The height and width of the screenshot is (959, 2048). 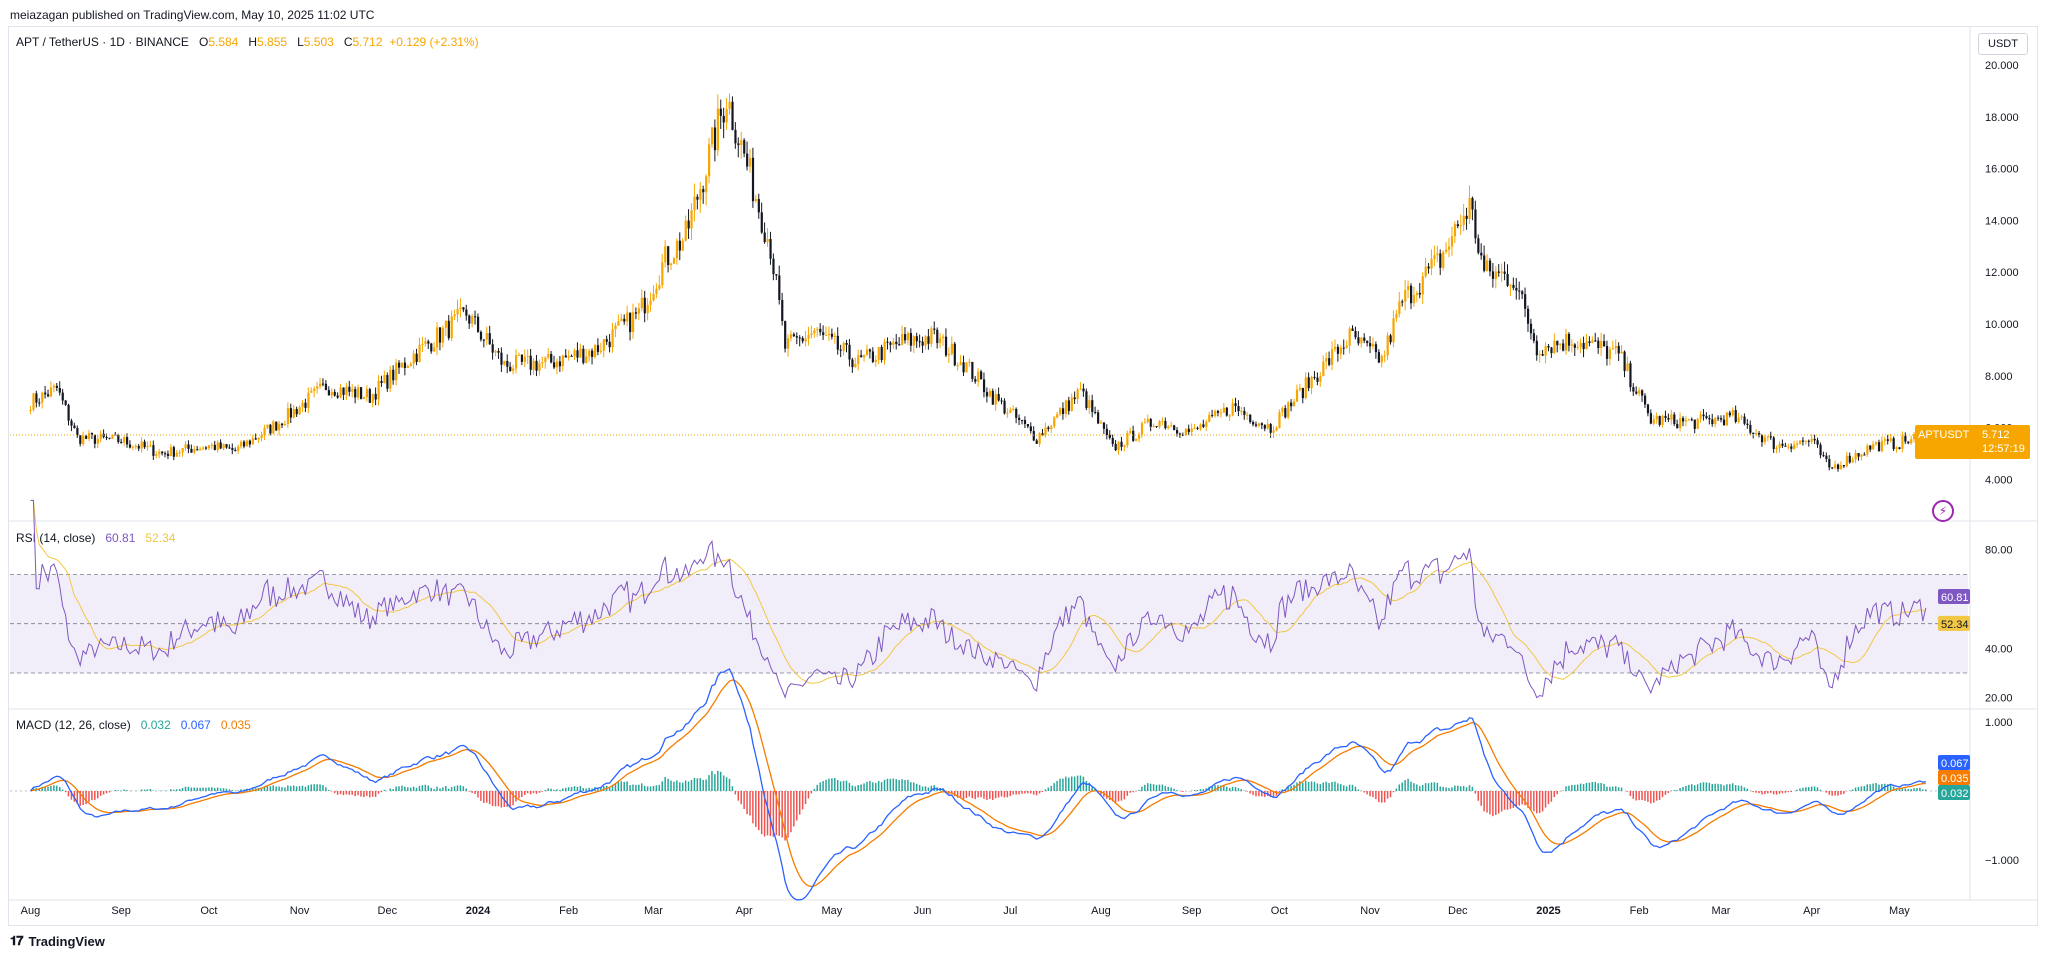 I want to click on rsi-axis-tick: 40.00, so click(x=1999, y=649).